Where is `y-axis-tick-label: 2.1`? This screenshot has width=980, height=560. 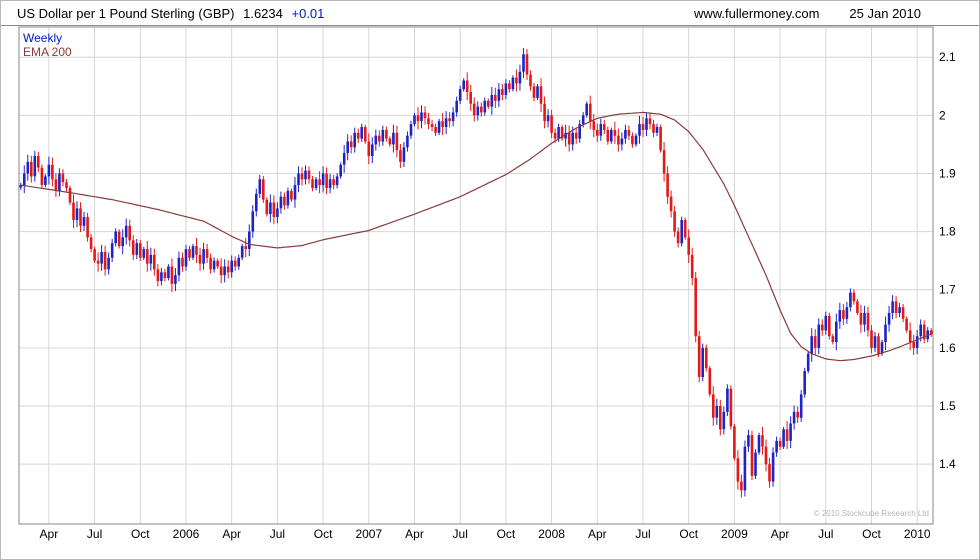 y-axis-tick-label: 2.1 is located at coordinates (947, 57).